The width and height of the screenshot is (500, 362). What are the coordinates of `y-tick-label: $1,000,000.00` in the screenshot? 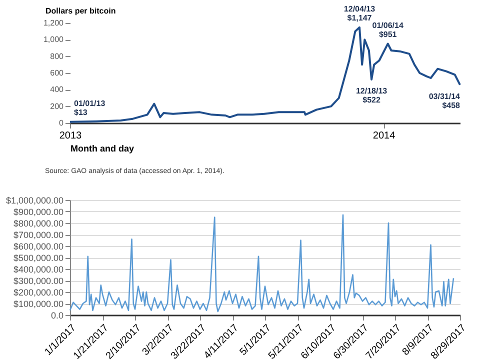 It's located at (35, 201).